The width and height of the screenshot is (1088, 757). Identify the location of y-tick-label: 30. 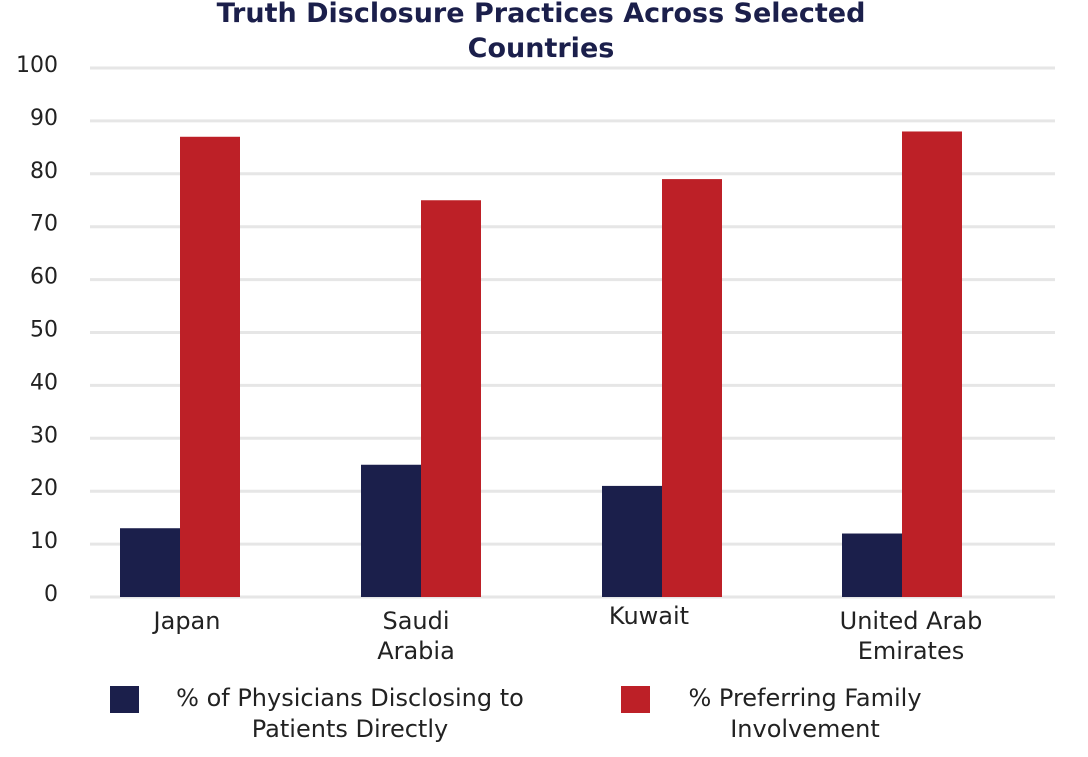
(44, 435).